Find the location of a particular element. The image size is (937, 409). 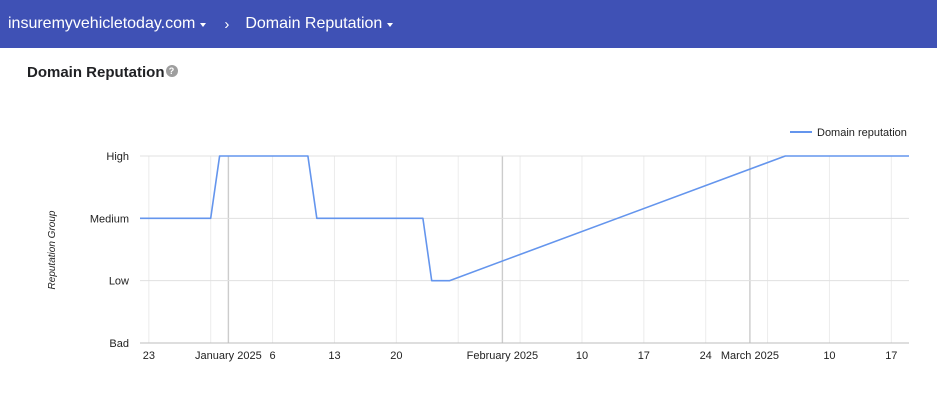

property-name: insuremyvehicletoday.com is located at coordinates (102, 23).